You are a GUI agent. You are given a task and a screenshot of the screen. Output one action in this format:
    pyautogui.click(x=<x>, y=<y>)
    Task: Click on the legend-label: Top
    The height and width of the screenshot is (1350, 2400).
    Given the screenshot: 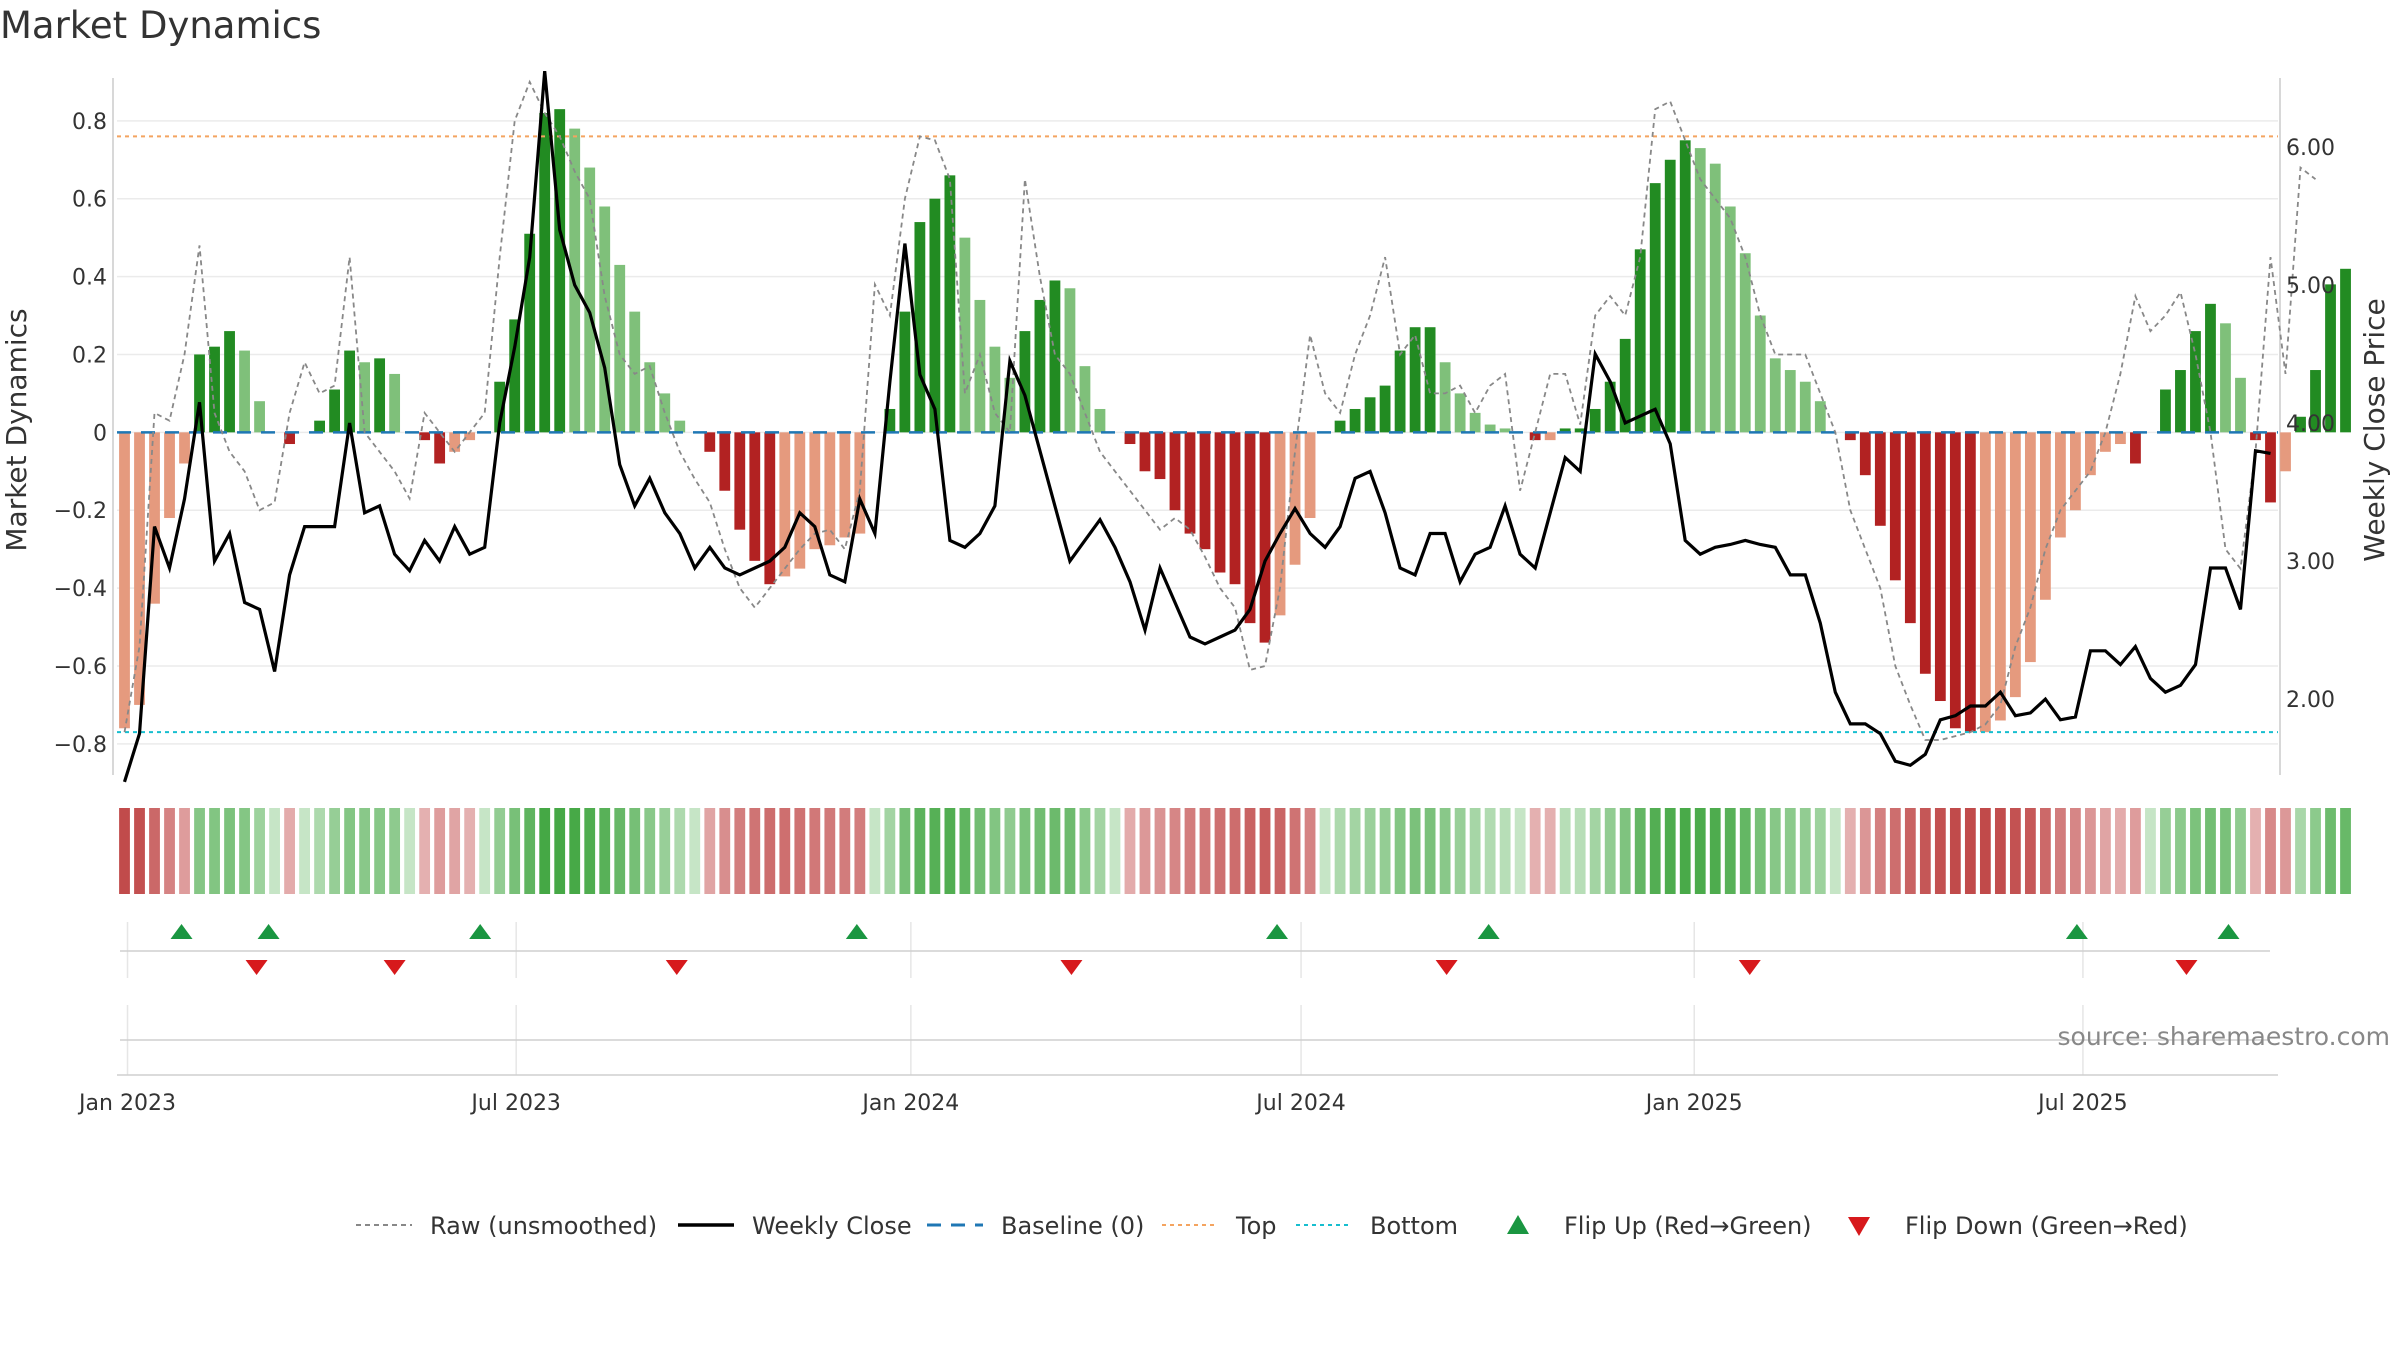 What is the action you would take?
    pyautogui.click(x=1256, y=1226)
    